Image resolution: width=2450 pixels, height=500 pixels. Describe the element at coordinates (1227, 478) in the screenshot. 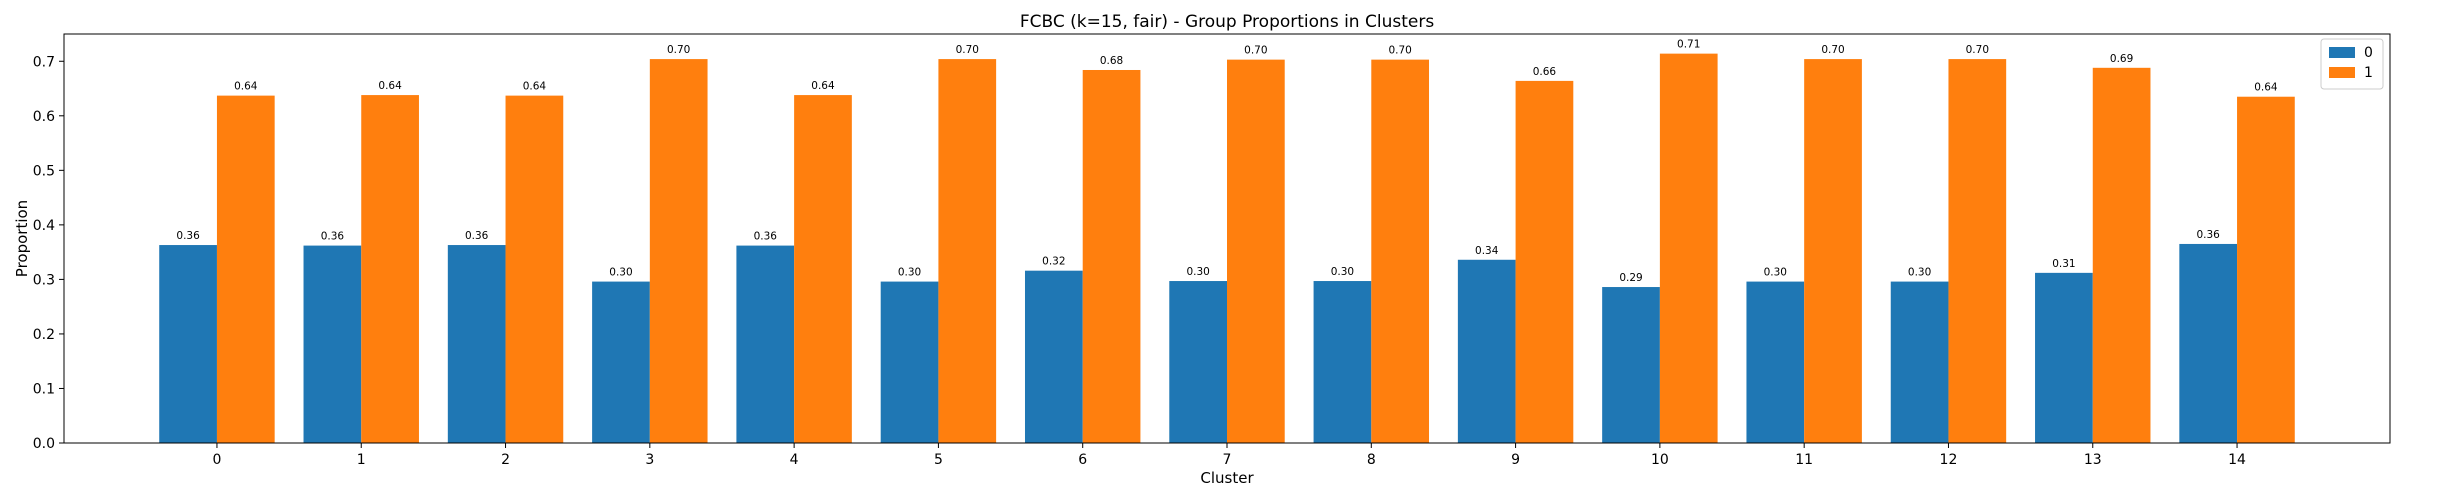

I see `x-axis-title: Cluster` at that location.